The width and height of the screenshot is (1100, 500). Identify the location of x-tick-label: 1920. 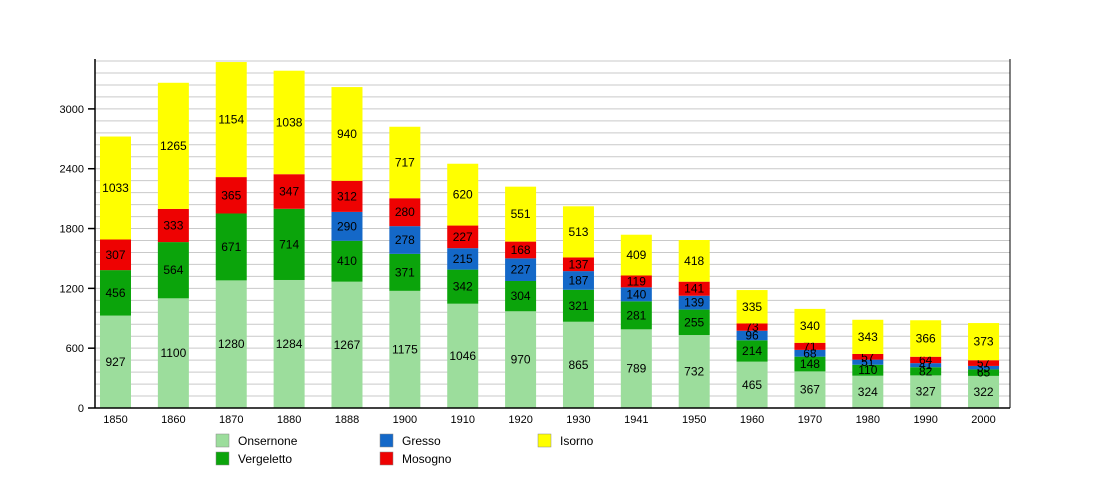
(520, 420).